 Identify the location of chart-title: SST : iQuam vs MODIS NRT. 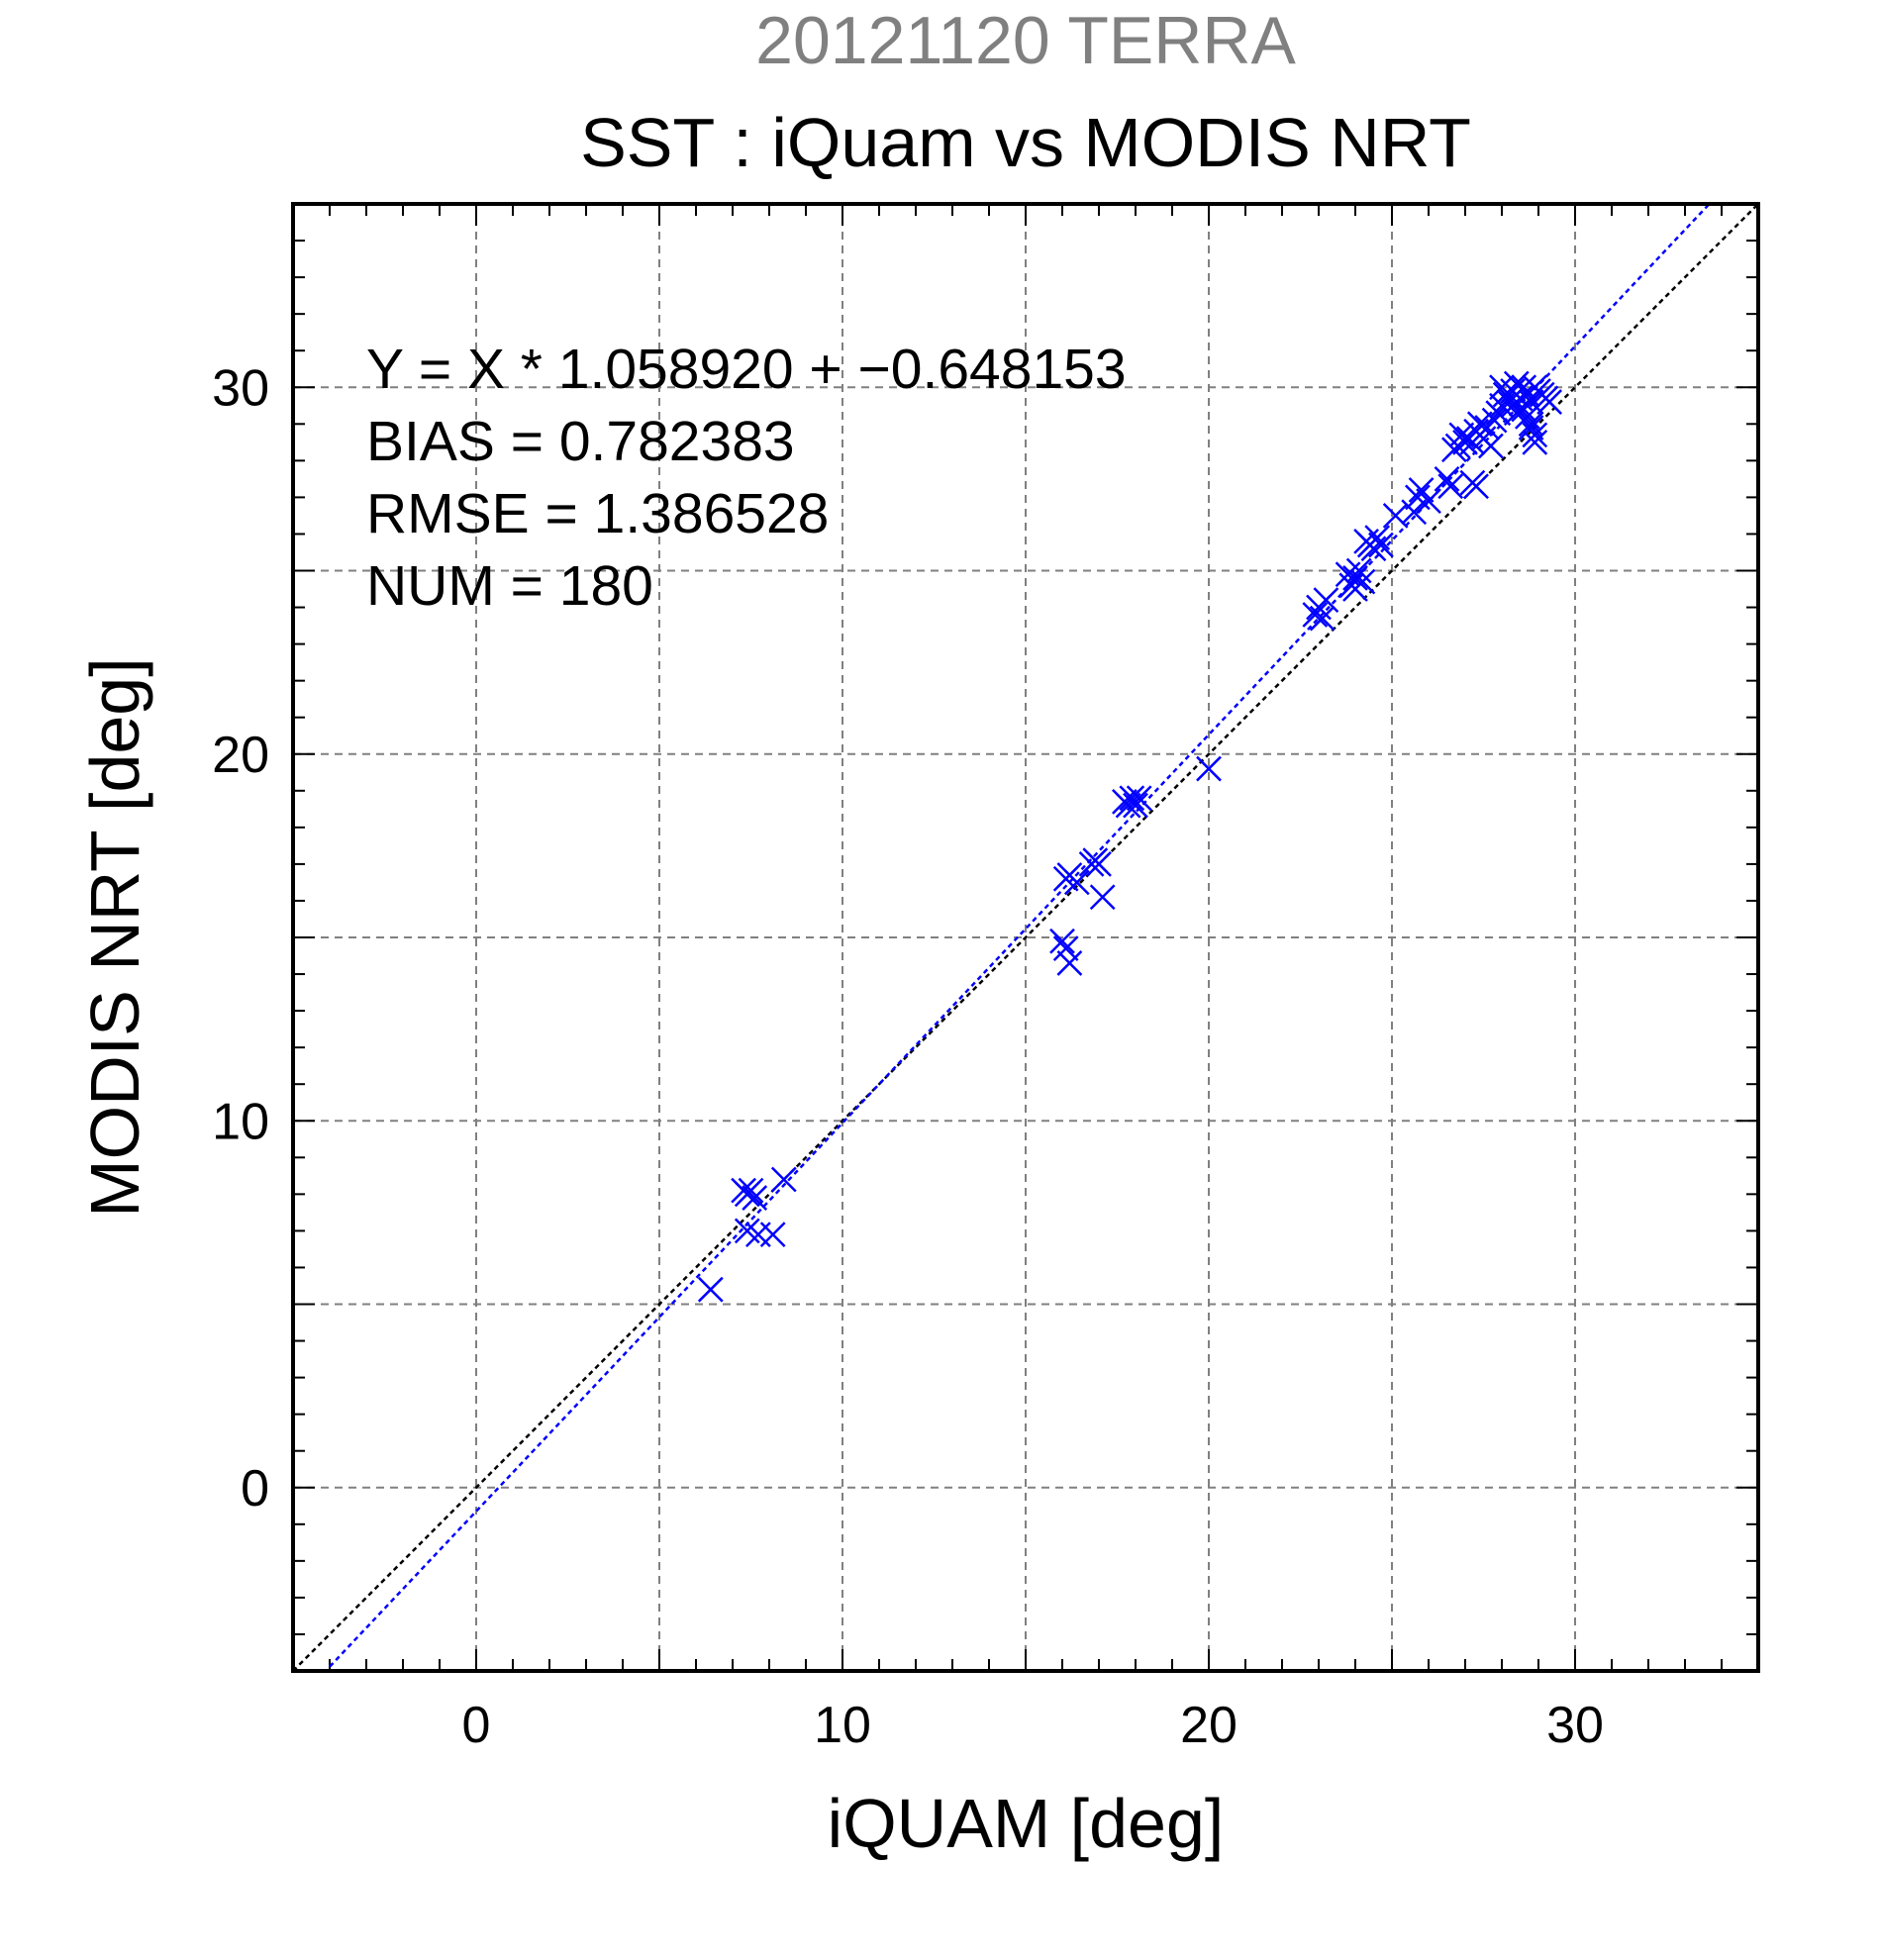
(1025, 142).